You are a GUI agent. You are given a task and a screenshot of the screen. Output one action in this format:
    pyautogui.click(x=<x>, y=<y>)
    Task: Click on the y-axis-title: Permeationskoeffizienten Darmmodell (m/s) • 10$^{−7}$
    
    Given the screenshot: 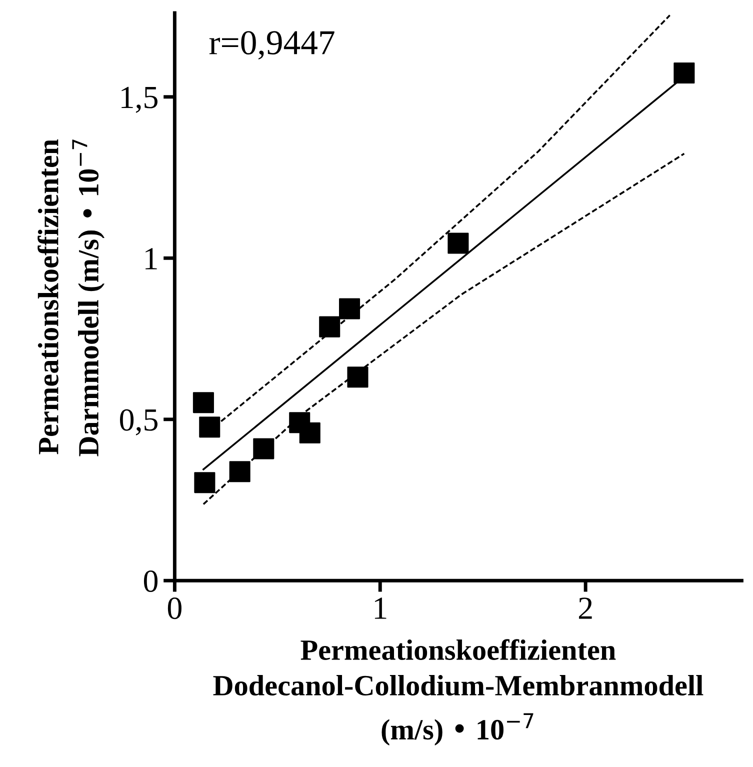 What is the action you would take?
    pyautogui.click(x=71, y=297)
    